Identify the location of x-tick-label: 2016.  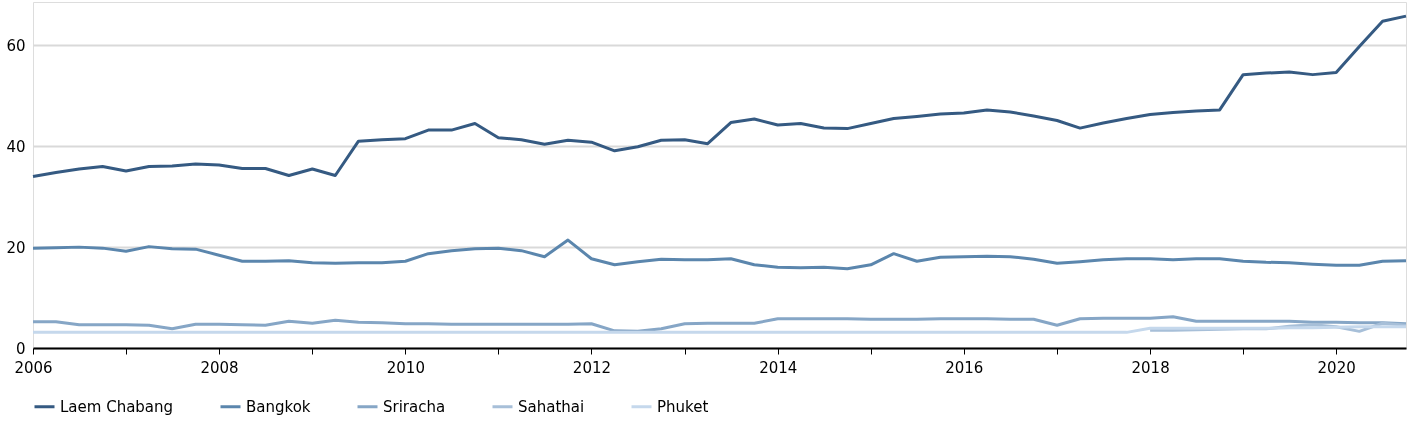
(964, 367).